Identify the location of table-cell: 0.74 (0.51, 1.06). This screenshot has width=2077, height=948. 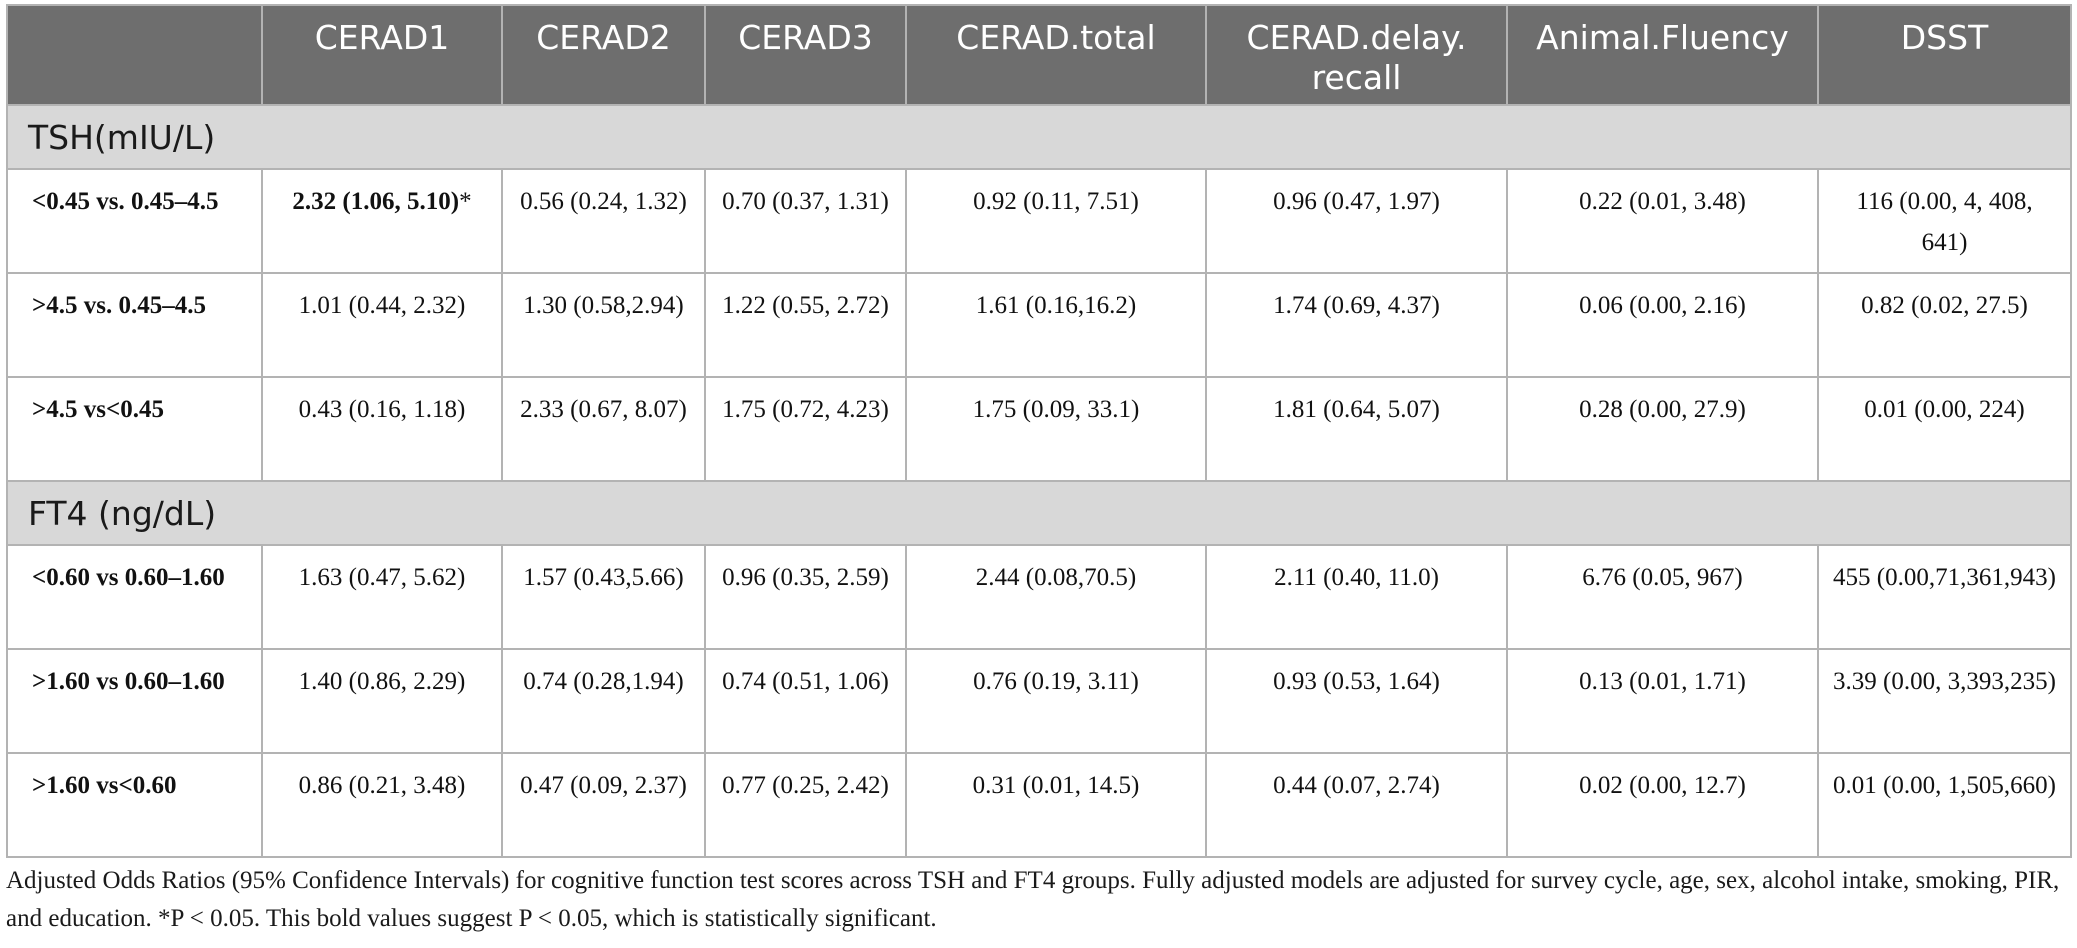
(805, 701).